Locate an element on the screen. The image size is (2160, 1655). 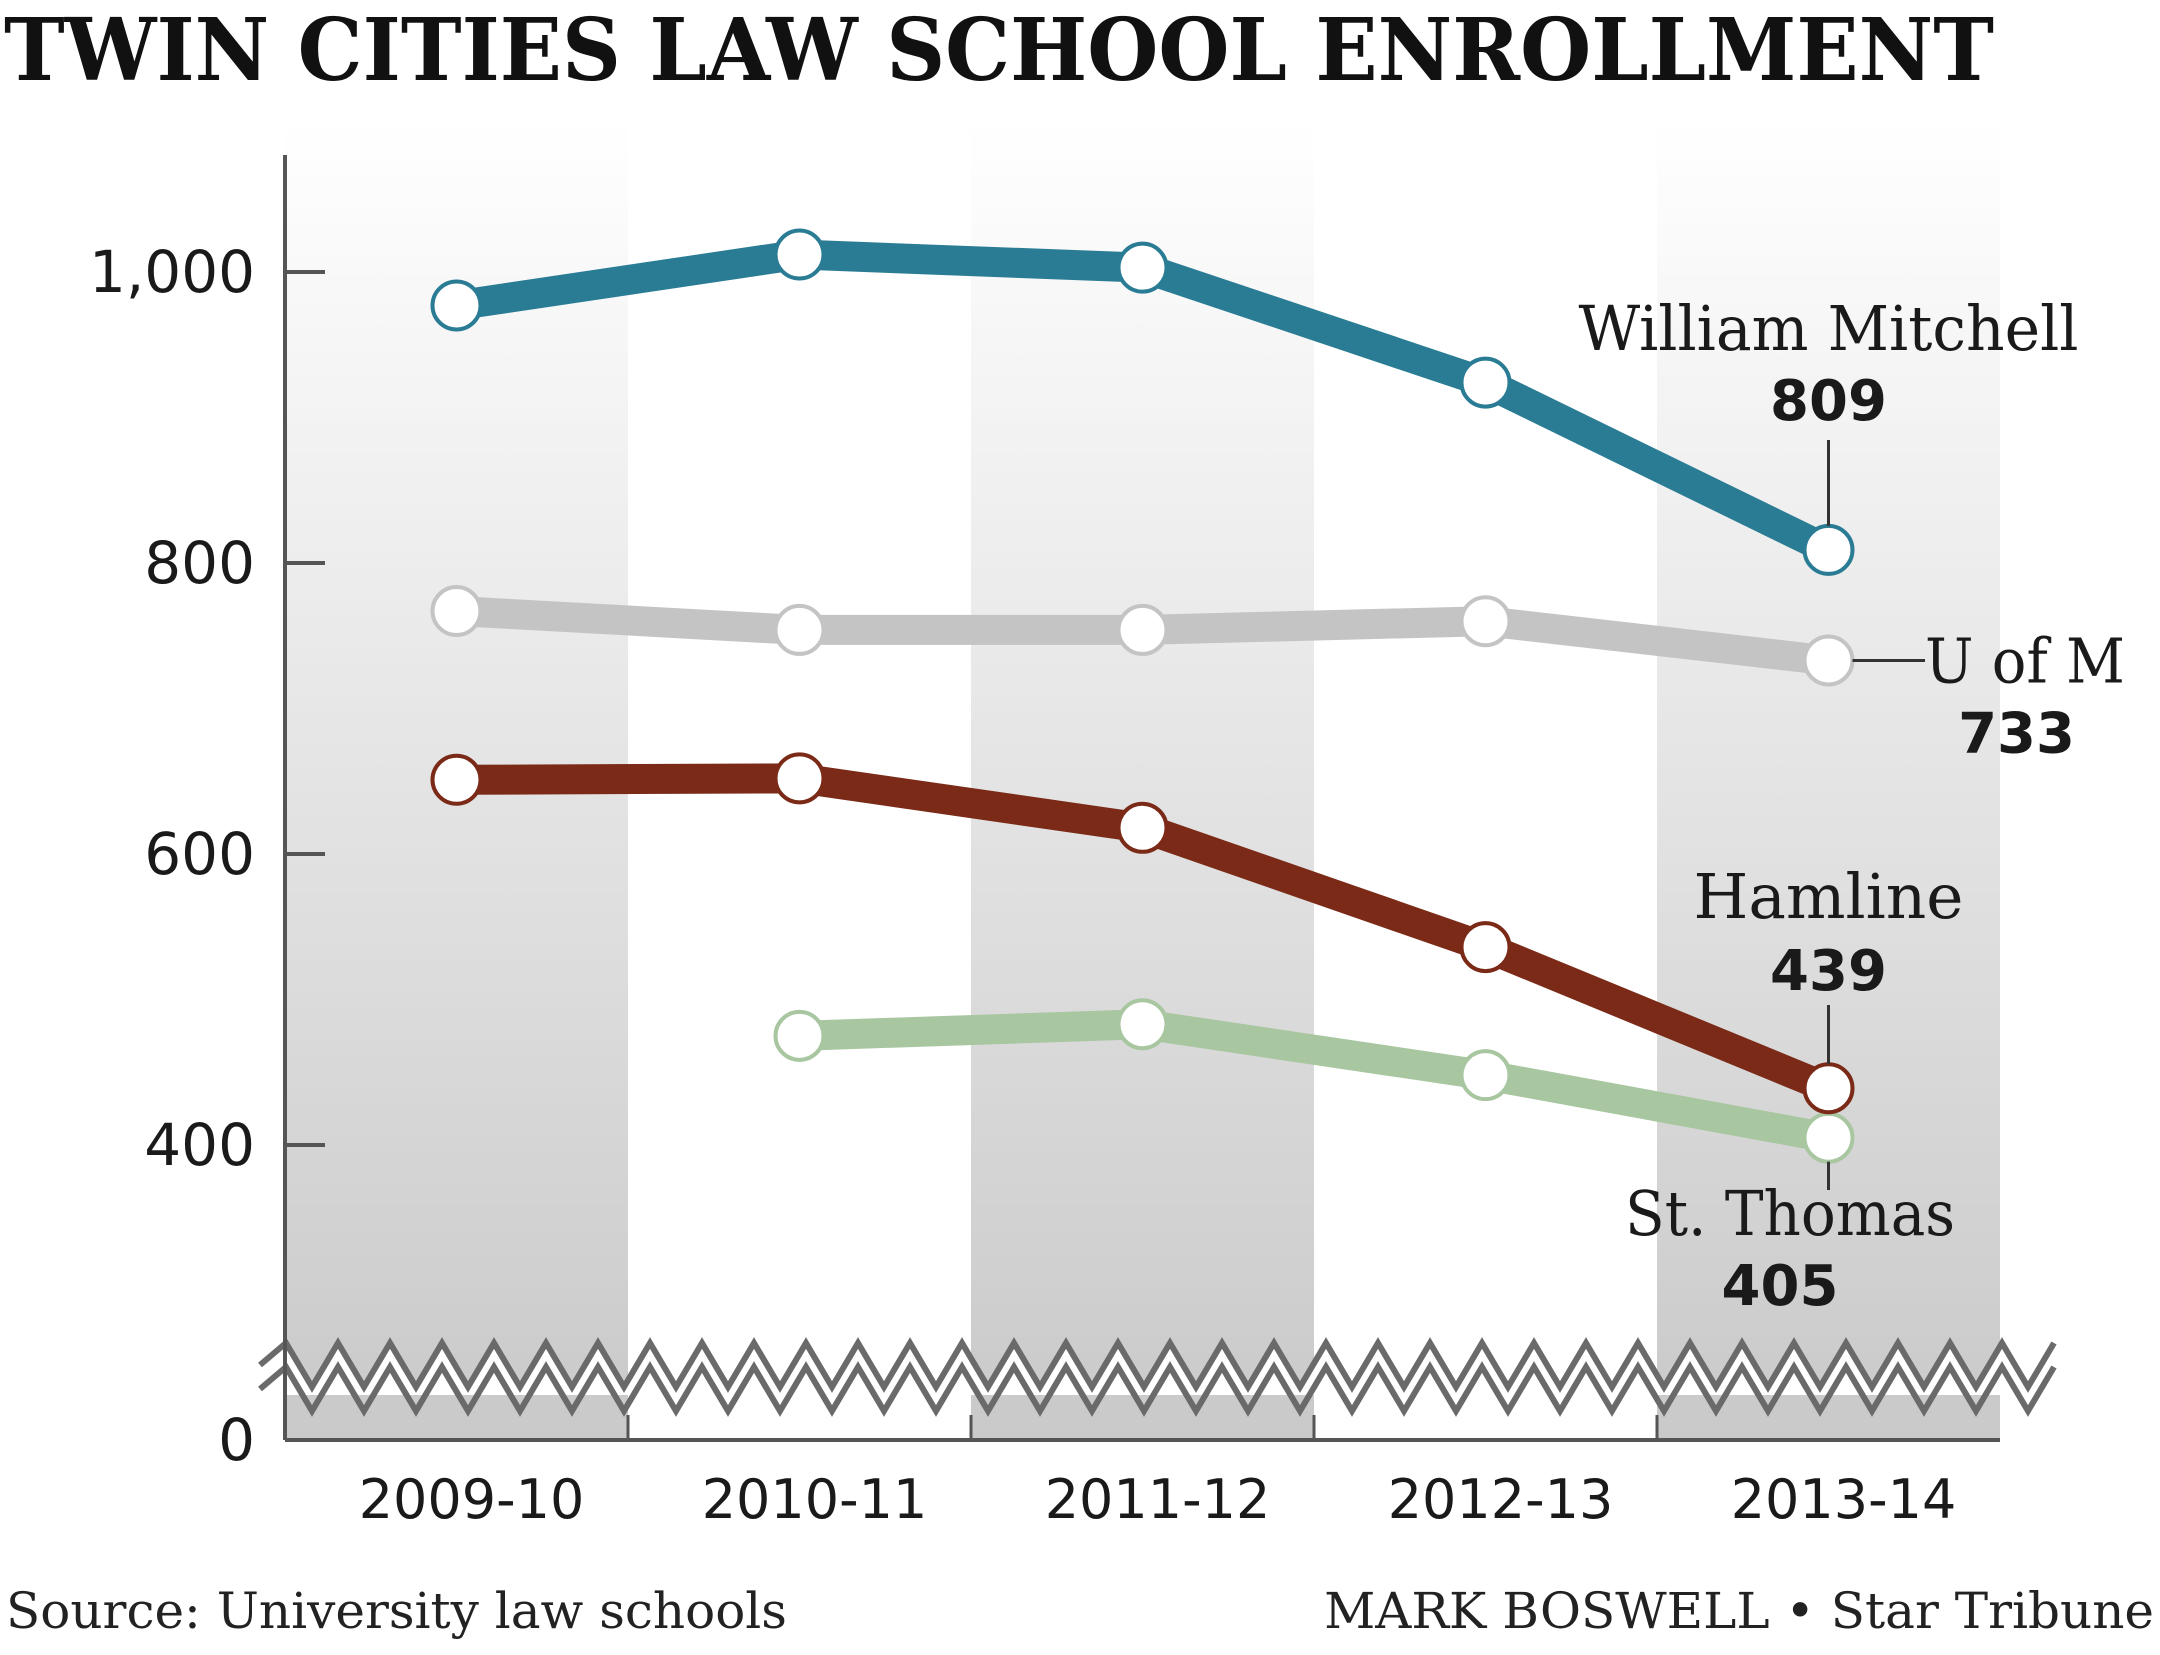
label-u-of-m: U of M is located at coordinates (2025, 660).